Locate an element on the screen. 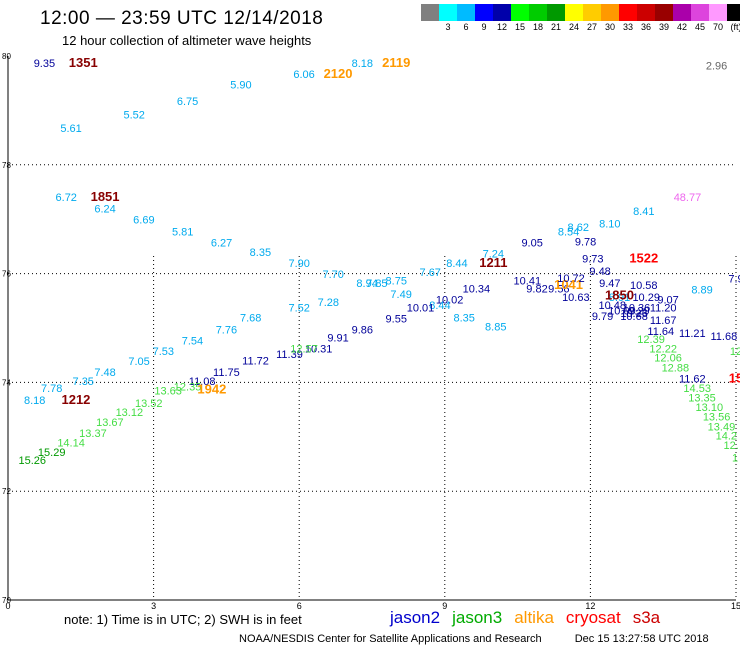 The height and width of the screenshot is (650, 740). data-label: 13.12 is located at coordinates (130, 413).